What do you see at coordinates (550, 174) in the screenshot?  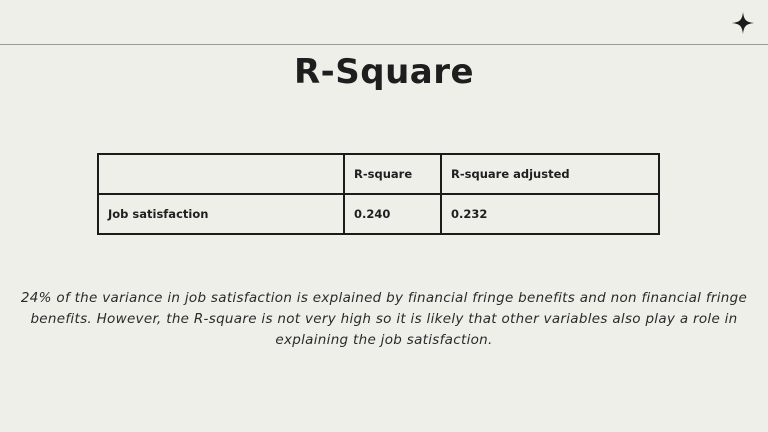 I see `header-cell-r-square-adjusted: R-square adjusted` at bounding box center [550, 174].